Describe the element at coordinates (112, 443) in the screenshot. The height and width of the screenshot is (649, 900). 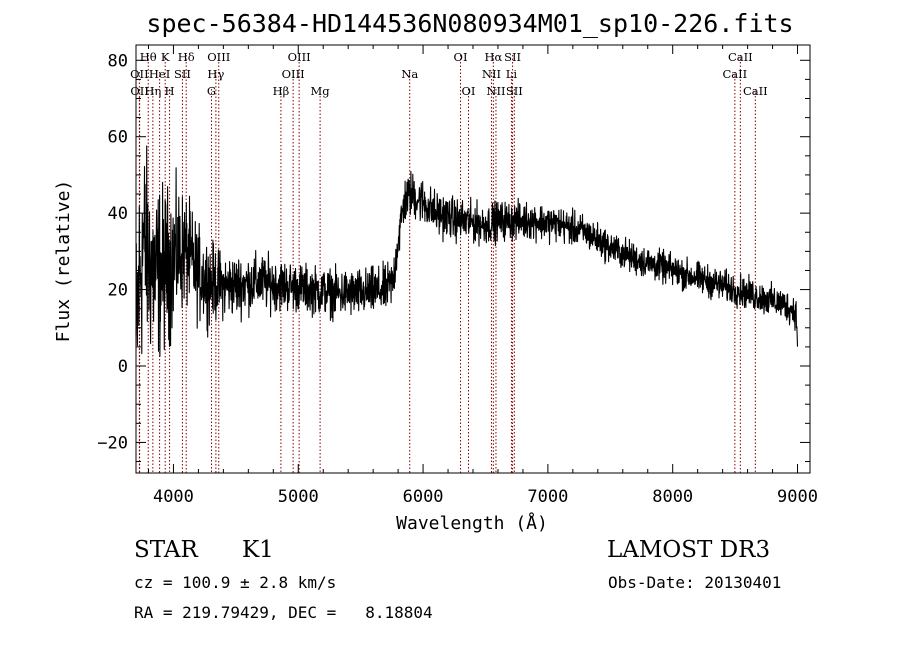
I see `y-tick-label: −20` at that location.